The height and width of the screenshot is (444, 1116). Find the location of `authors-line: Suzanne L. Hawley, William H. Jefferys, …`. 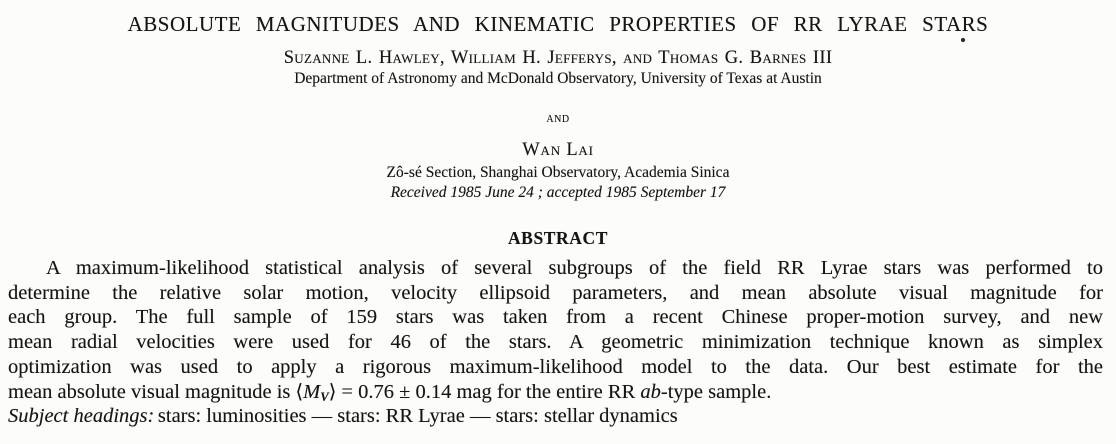

authors-line: Suzanne L. Hawley, William H. Jefferys, … is located at coordinates (558, 58).